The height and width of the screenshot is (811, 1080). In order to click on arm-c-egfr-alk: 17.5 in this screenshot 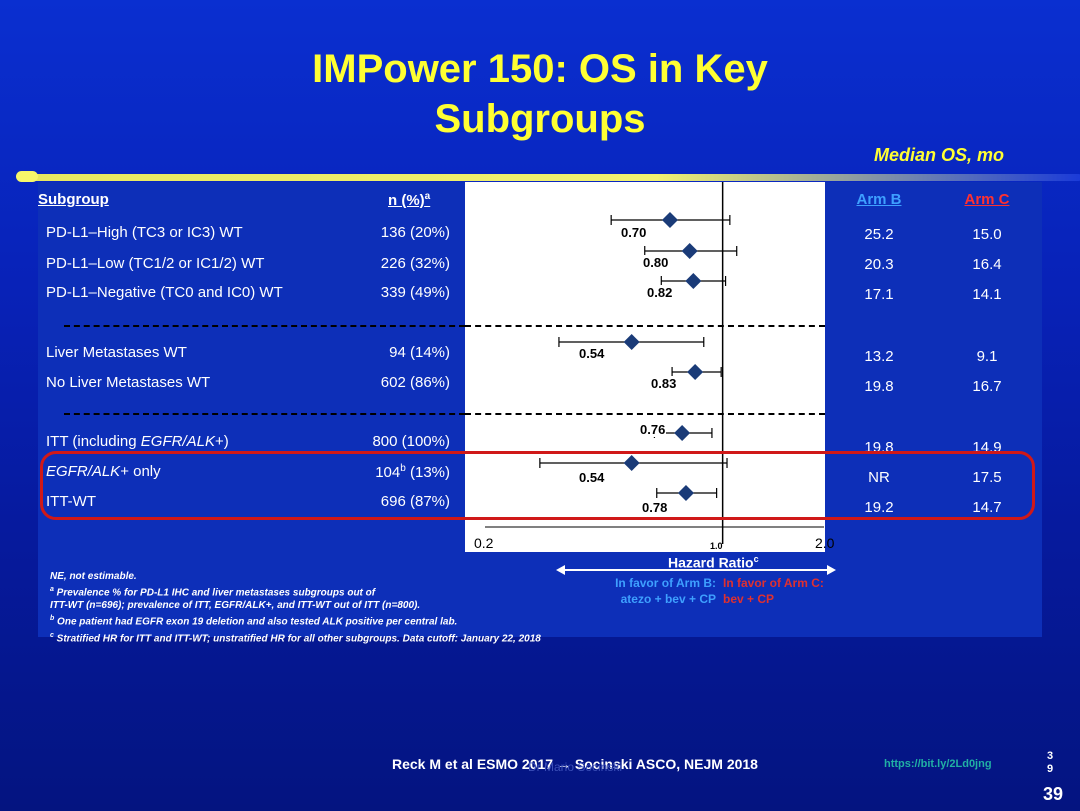, I will do `click(987, 477)`.